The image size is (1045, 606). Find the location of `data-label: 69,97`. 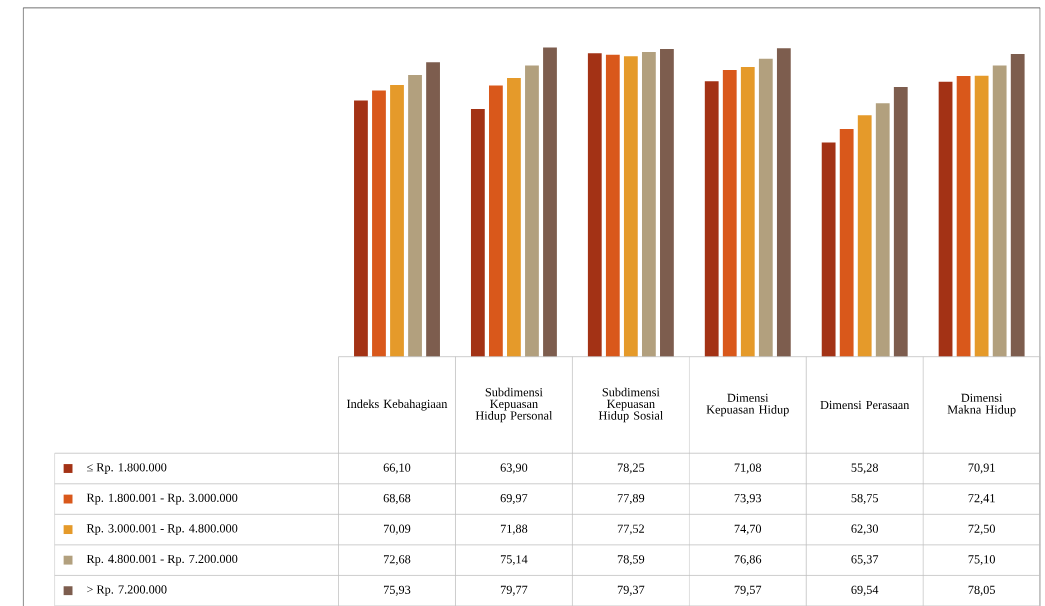

data-label: 69,97 is located at coordinates (514, 498).